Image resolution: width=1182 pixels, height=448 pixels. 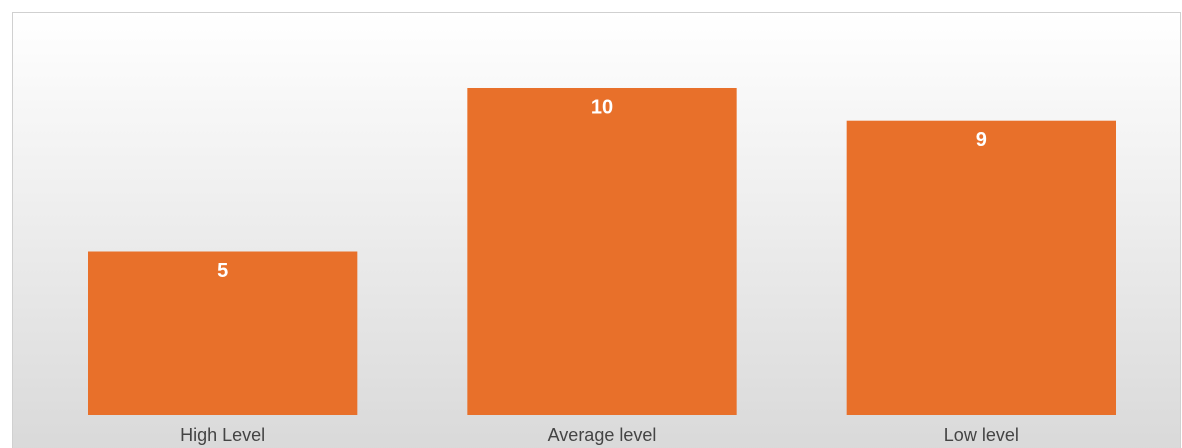 What do you see at coordinates (981, 140) in the screenshot?
I see `data-label: 9` at bounding box center [981, 140].